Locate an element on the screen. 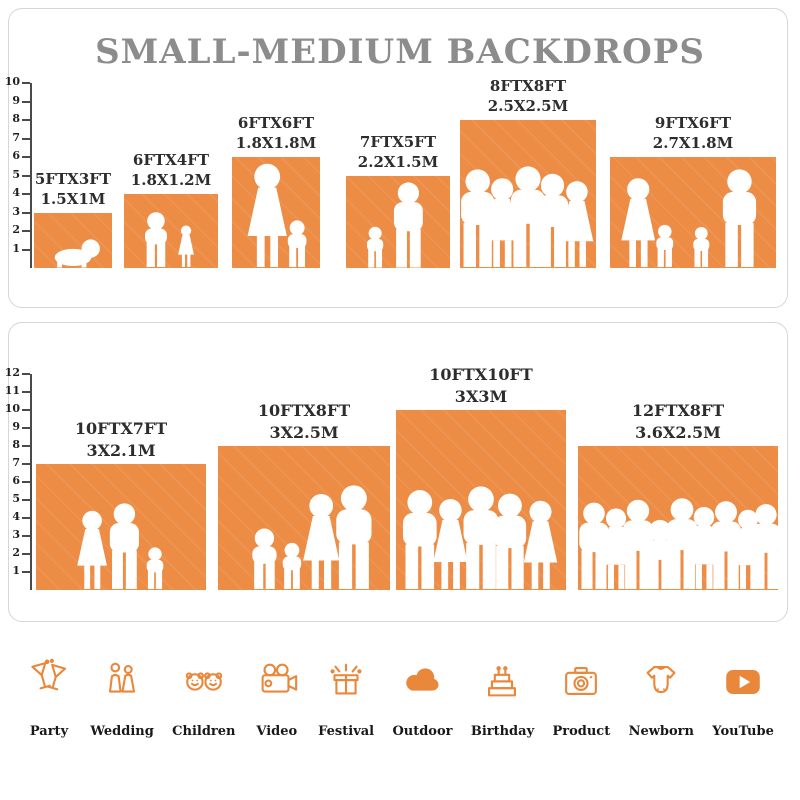 The width and height of the screenshot is (800, 800). size-m-label: 3.6X2.5M is located at coordinates (678, 432).